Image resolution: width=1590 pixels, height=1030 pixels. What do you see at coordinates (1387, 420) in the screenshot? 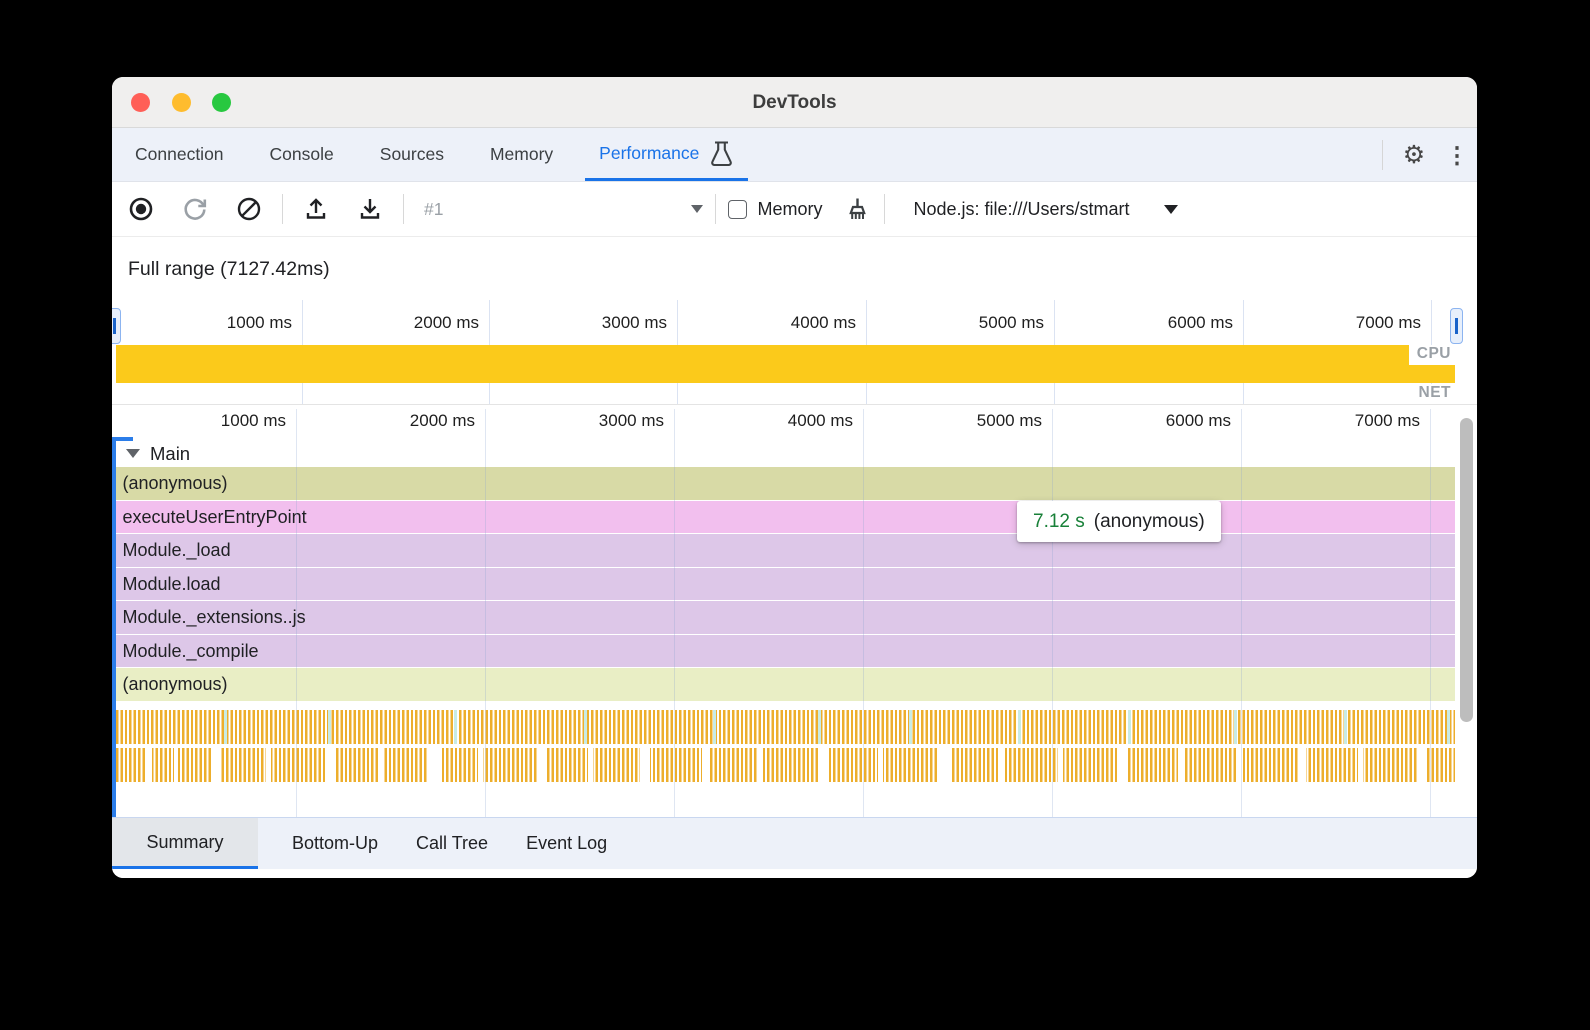
I see `flame-tick-label: 7000 ms` at bounding box center [1387, 420].